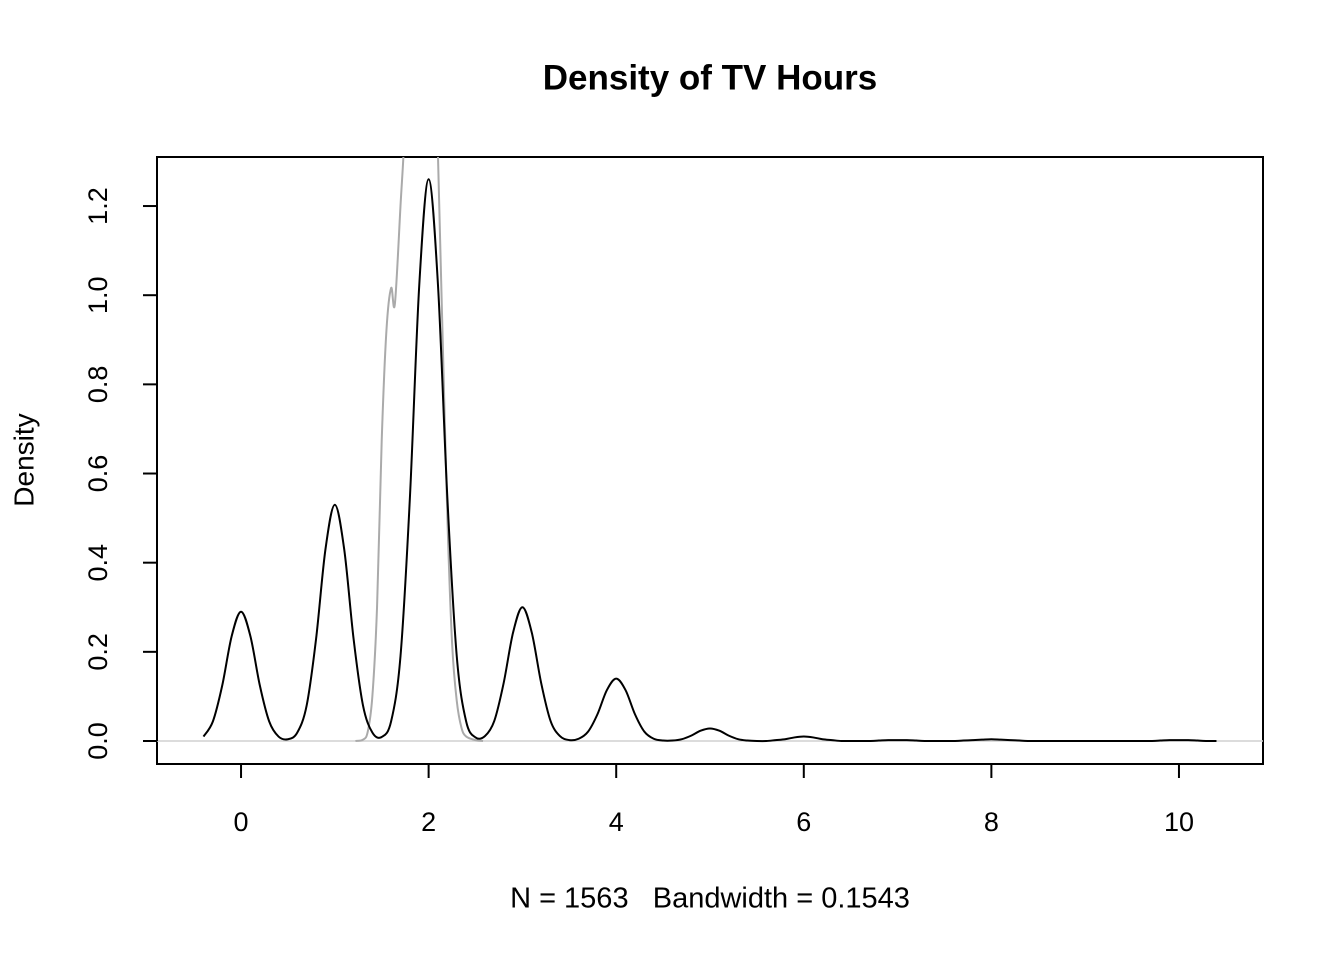 The image size is (1344, 960). What do you see at coordinates (98, 652) in the screenshot?
I see `y-tick-label: 0.2` at bounding box center [98, 652].